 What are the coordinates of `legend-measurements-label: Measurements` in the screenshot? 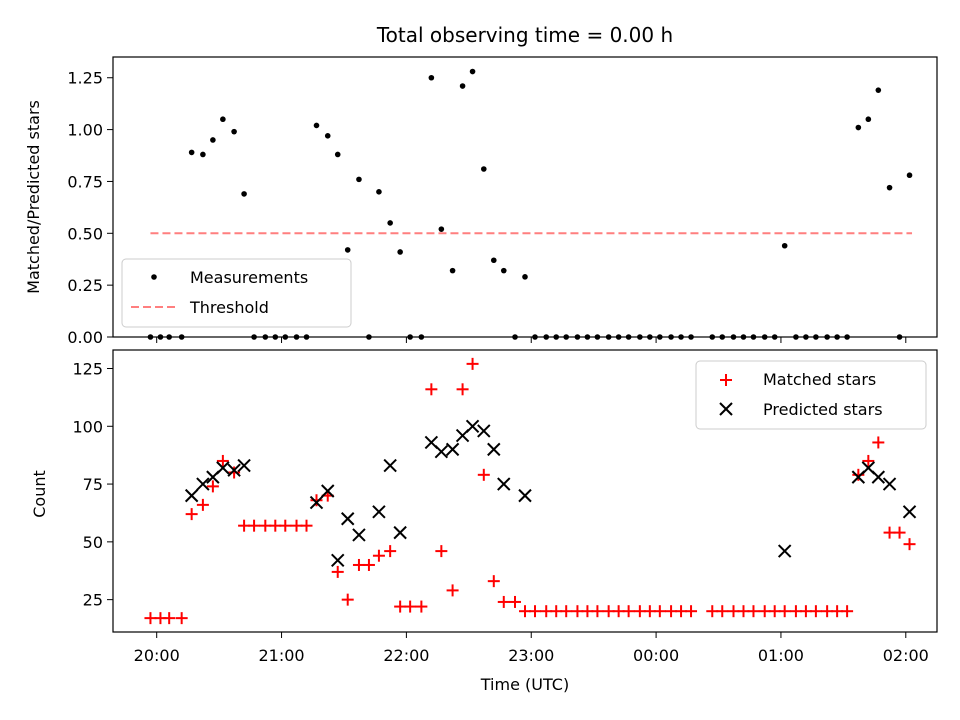 It's located at (249, 277).